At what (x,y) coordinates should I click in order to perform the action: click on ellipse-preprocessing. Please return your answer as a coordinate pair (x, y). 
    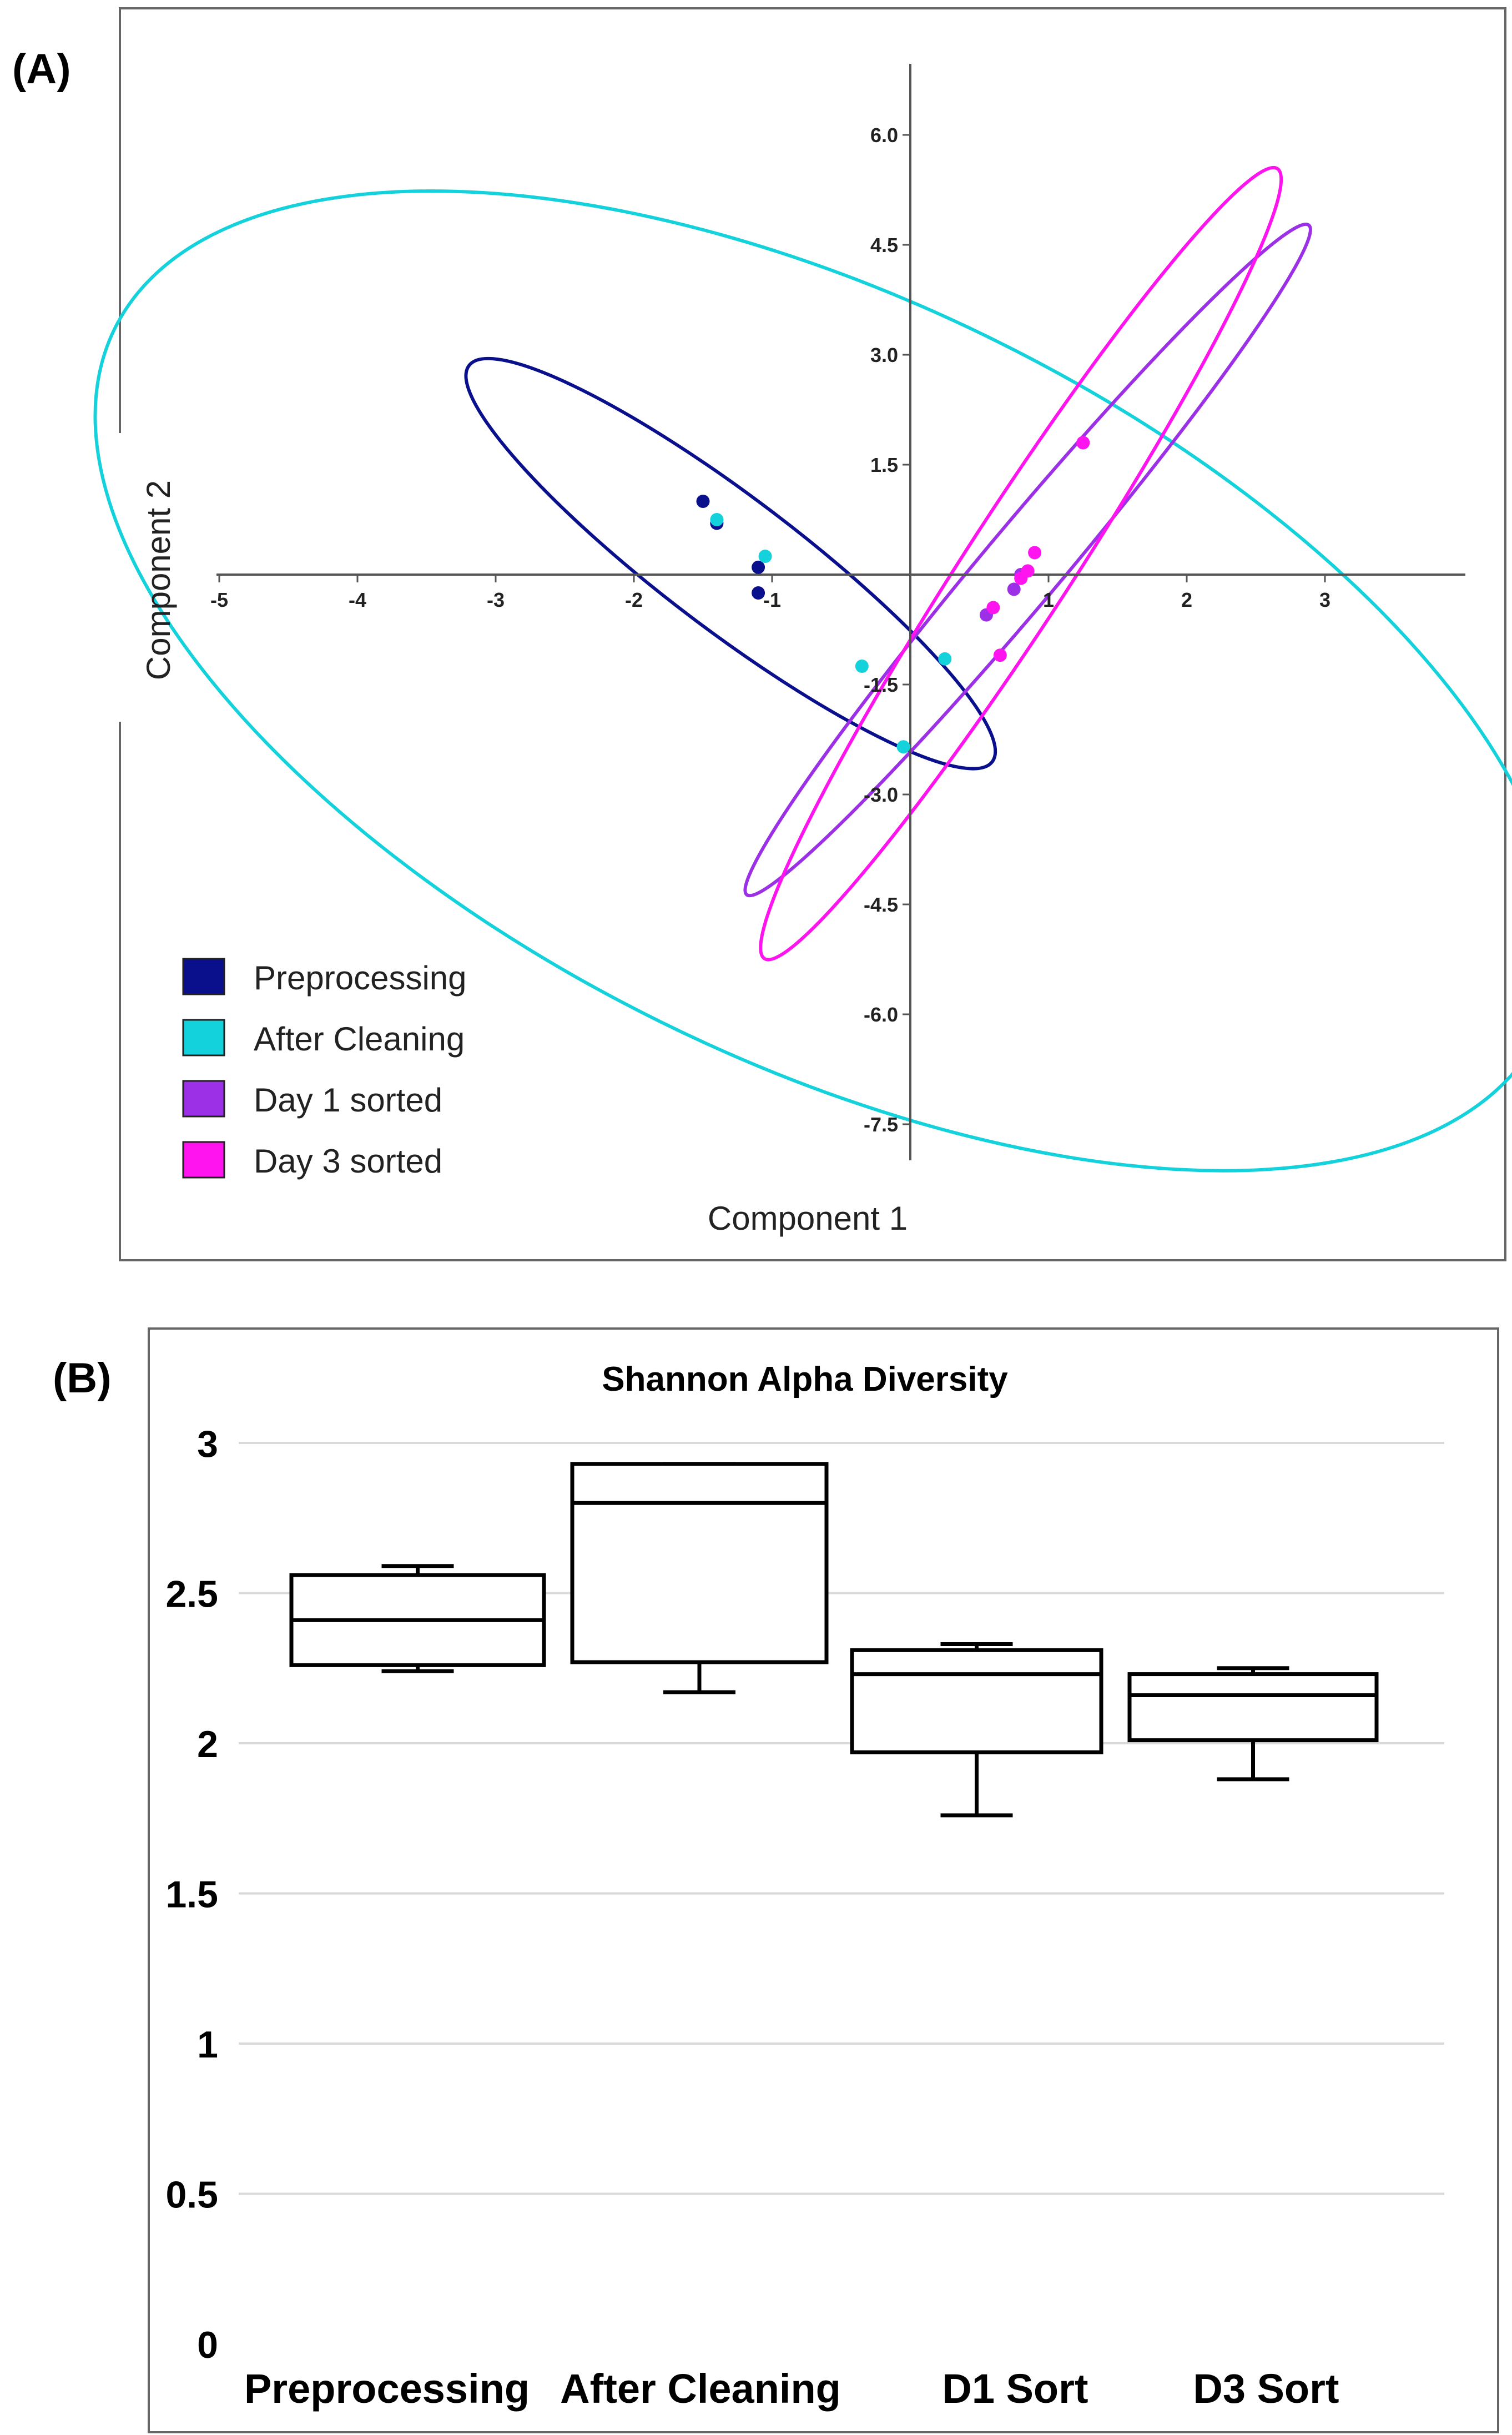
    Looking at the image, I should click on (730, 563).